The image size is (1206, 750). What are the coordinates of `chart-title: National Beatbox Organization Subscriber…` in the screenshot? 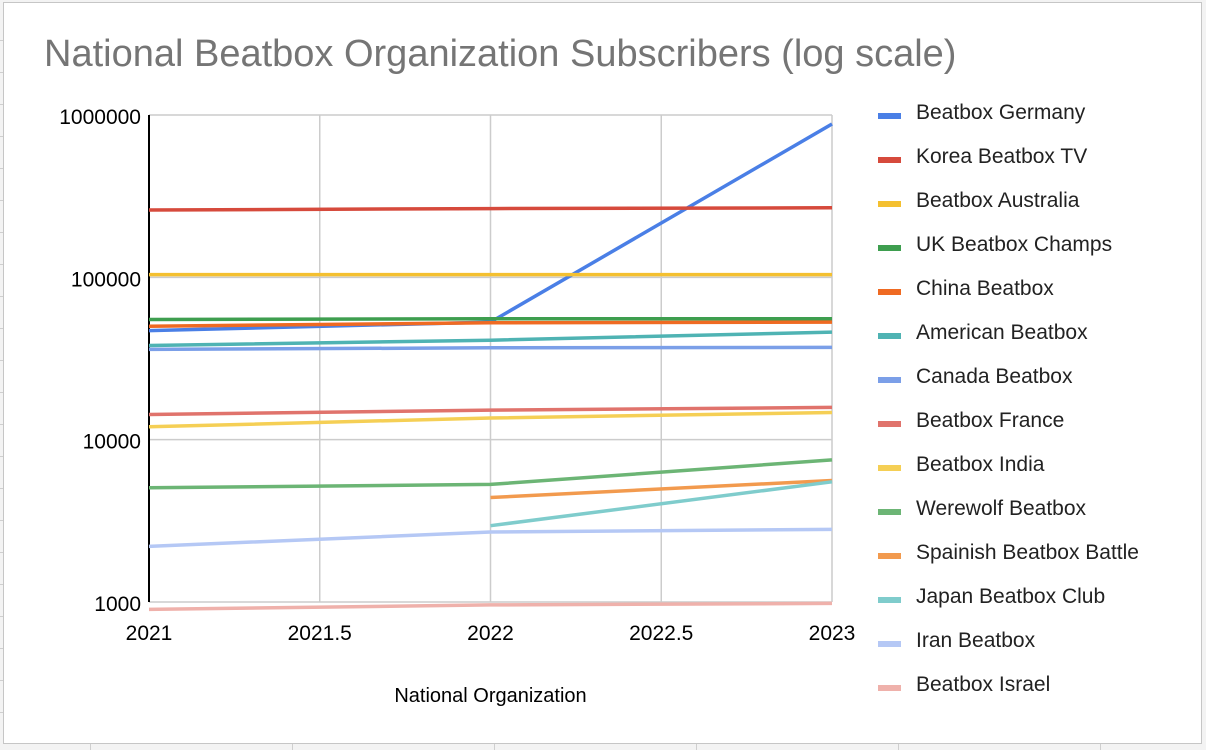 It's located at (500, 54).